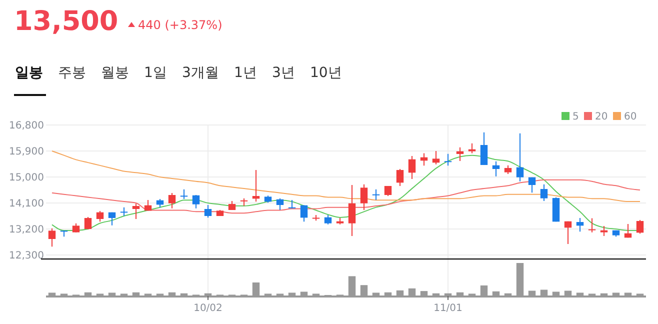 The image size is (658, 324). I want to click on text: 일봉, so click(29, 73).